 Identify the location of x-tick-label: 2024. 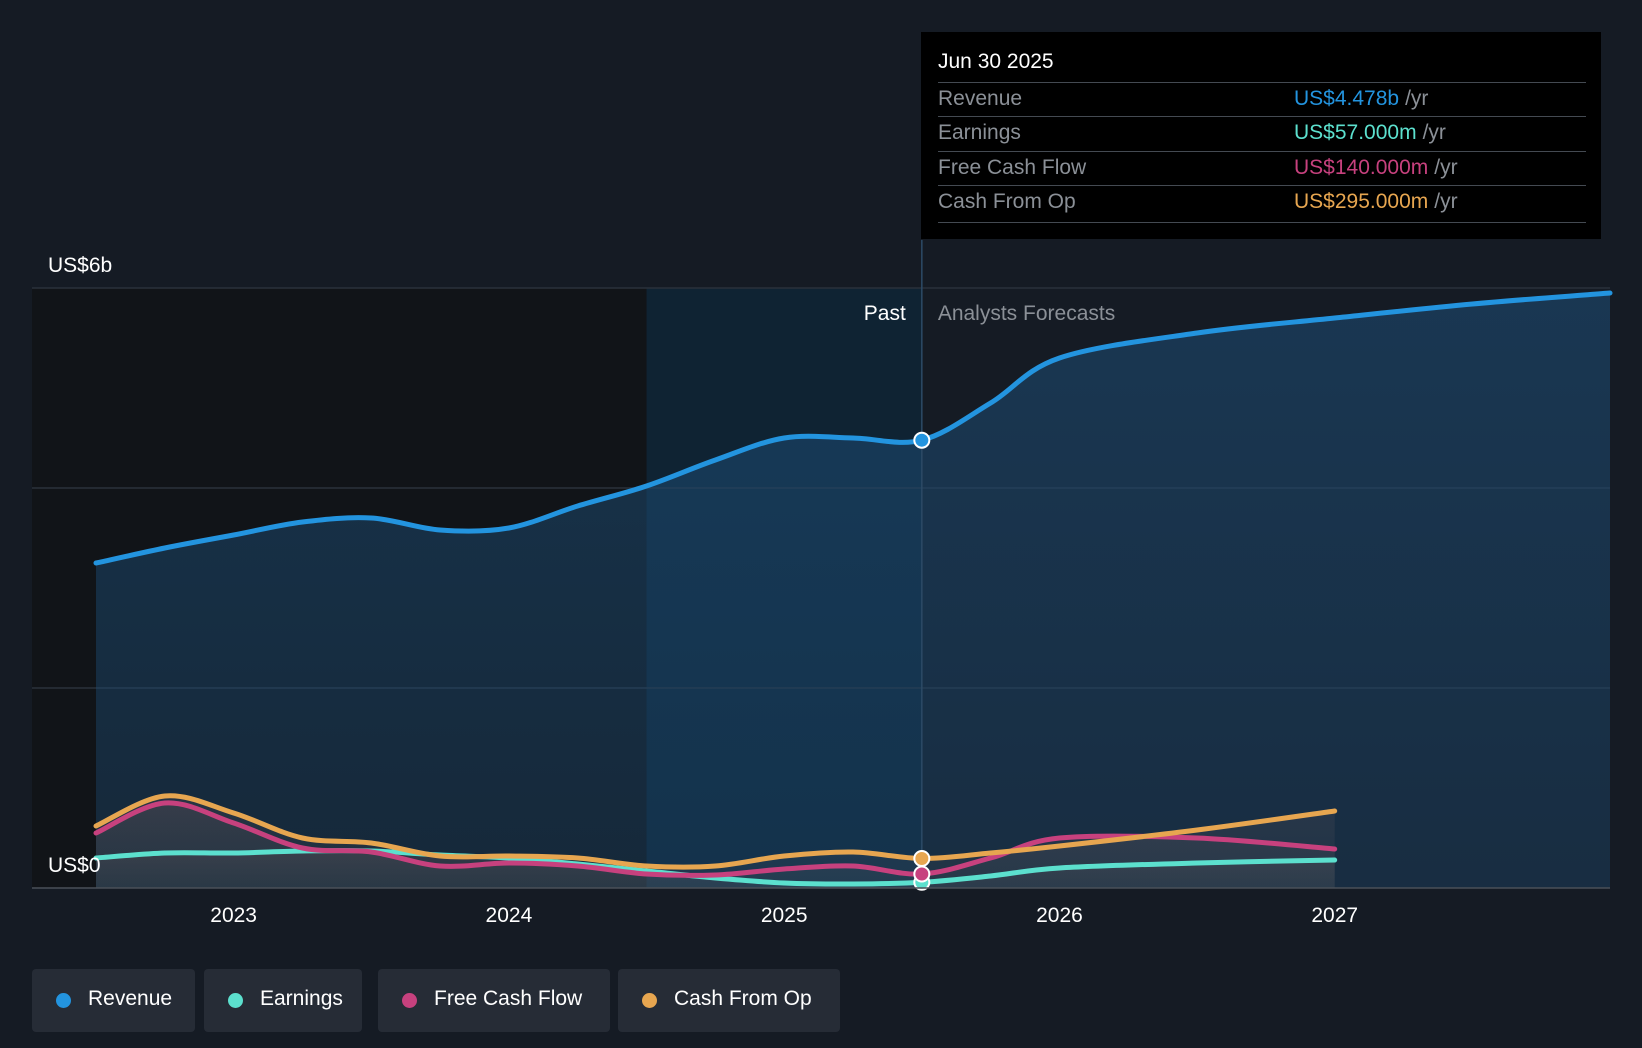
(509, 915).